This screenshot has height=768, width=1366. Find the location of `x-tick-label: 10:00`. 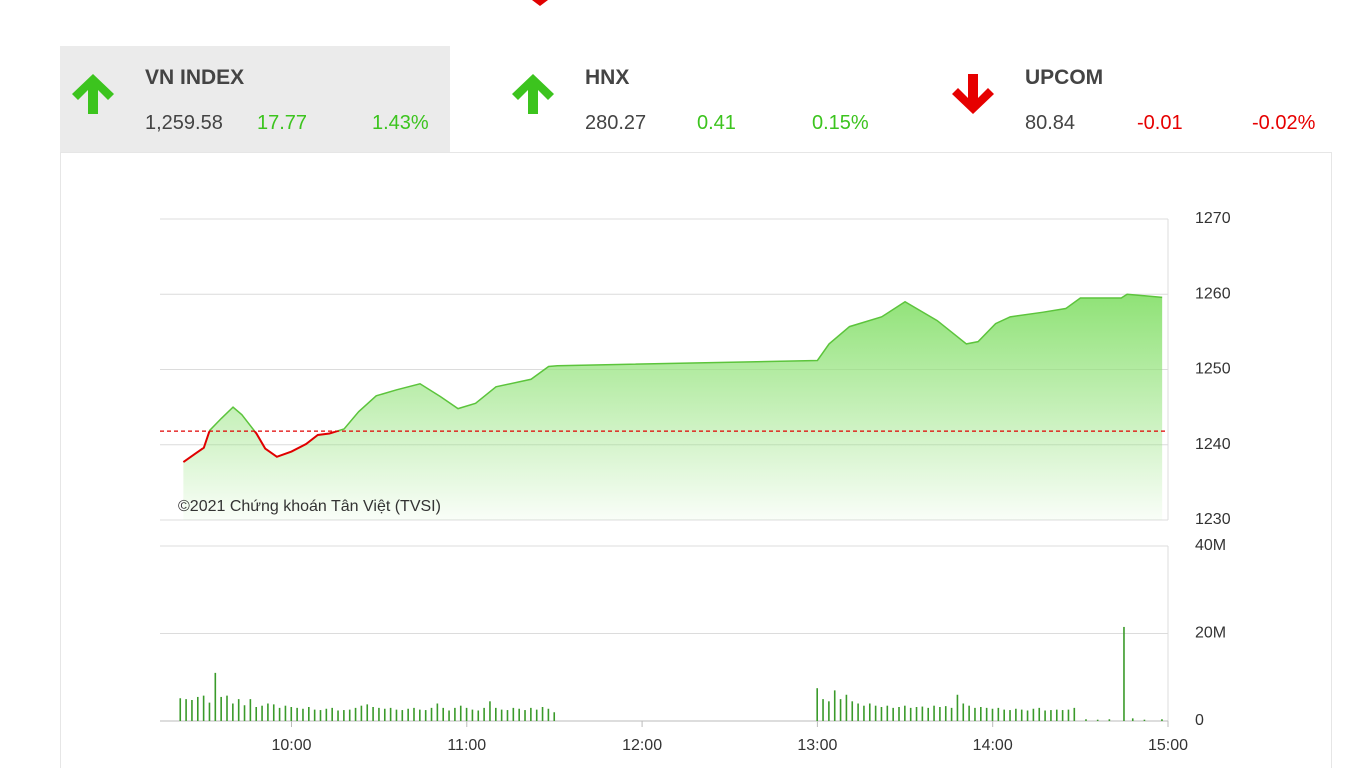

x-tick-label: 10:00 is located at coordinates (291, 745).